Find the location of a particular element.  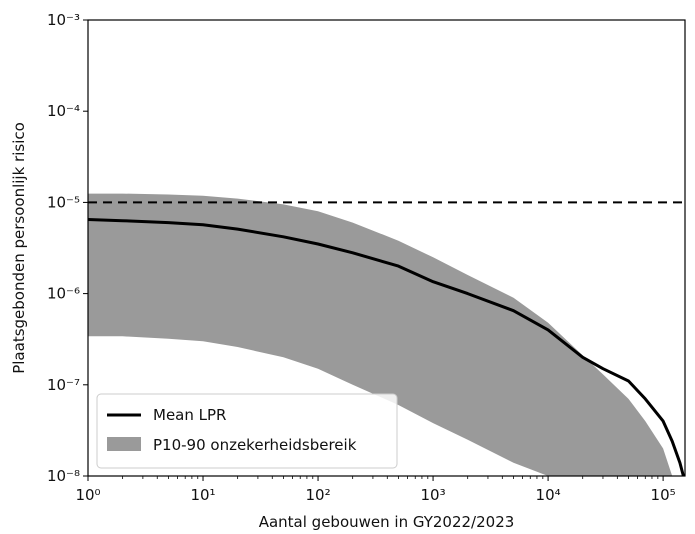

x-axis-title: Aantal gebouwen in GY2022/2023 is located at coordinates (387, 522).